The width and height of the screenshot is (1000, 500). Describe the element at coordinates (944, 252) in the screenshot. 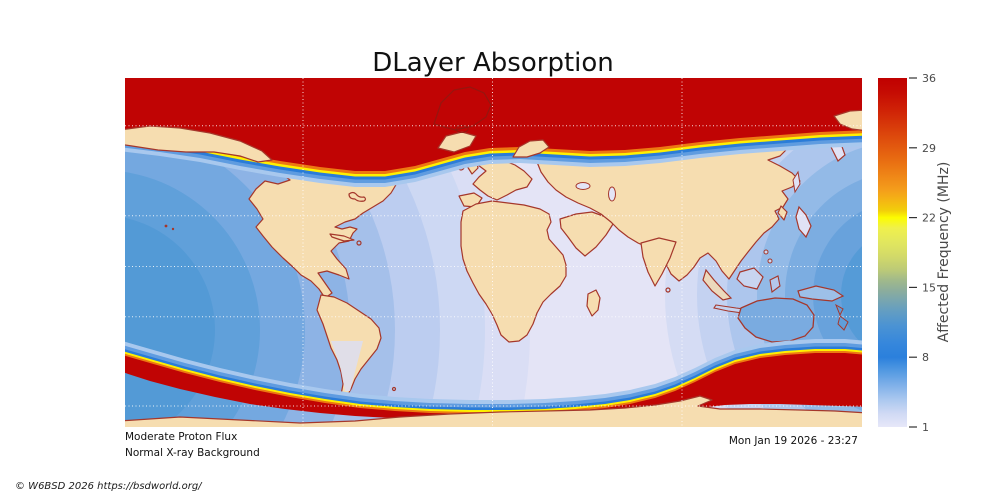

I see `colorbar-axis-label: Affected Frequency (MHz)` at that location.